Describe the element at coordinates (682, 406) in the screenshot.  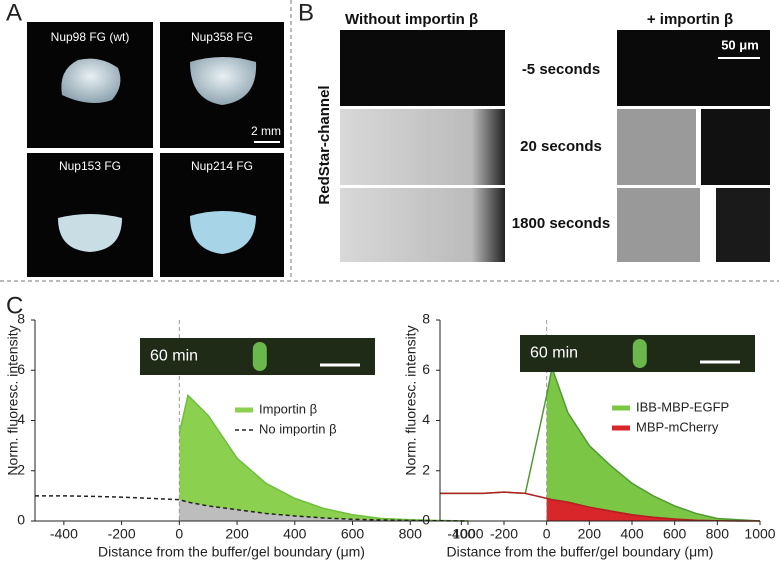
I see `legend-label: IBB-MBP-EGFP` at that location.